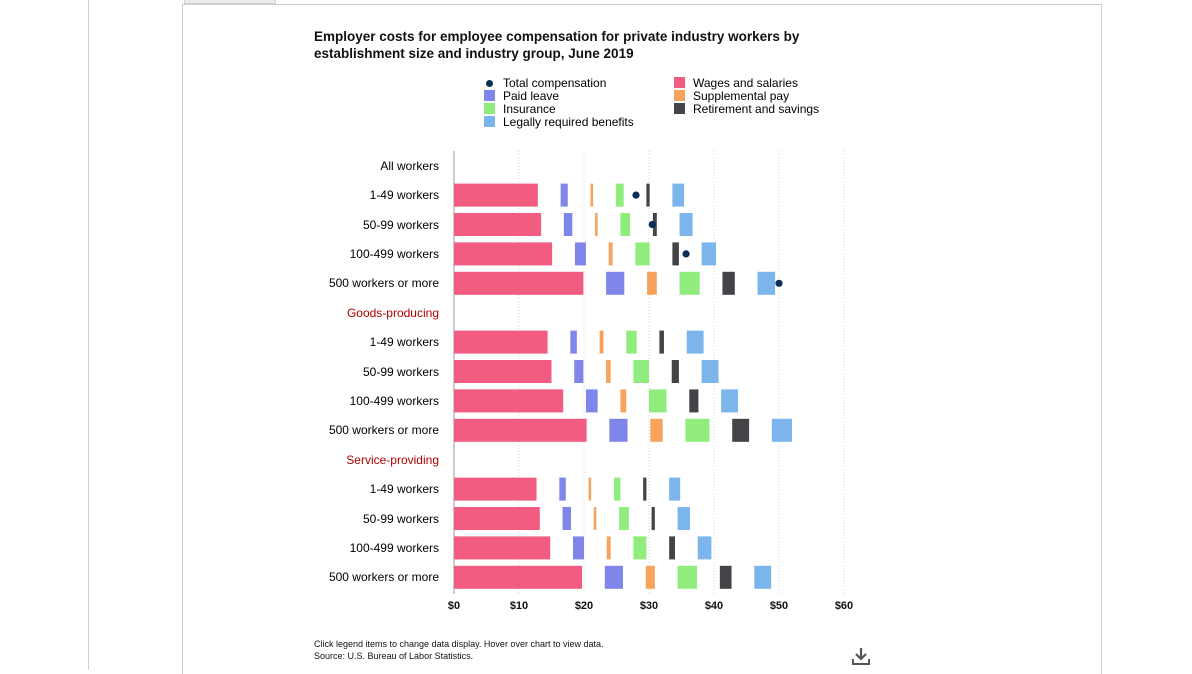 The image size is (1192, 674). Describe the element at coordinates (531, 96) in the screenshot. I see `legend-item-paid-leave: Paid leave` at that location.